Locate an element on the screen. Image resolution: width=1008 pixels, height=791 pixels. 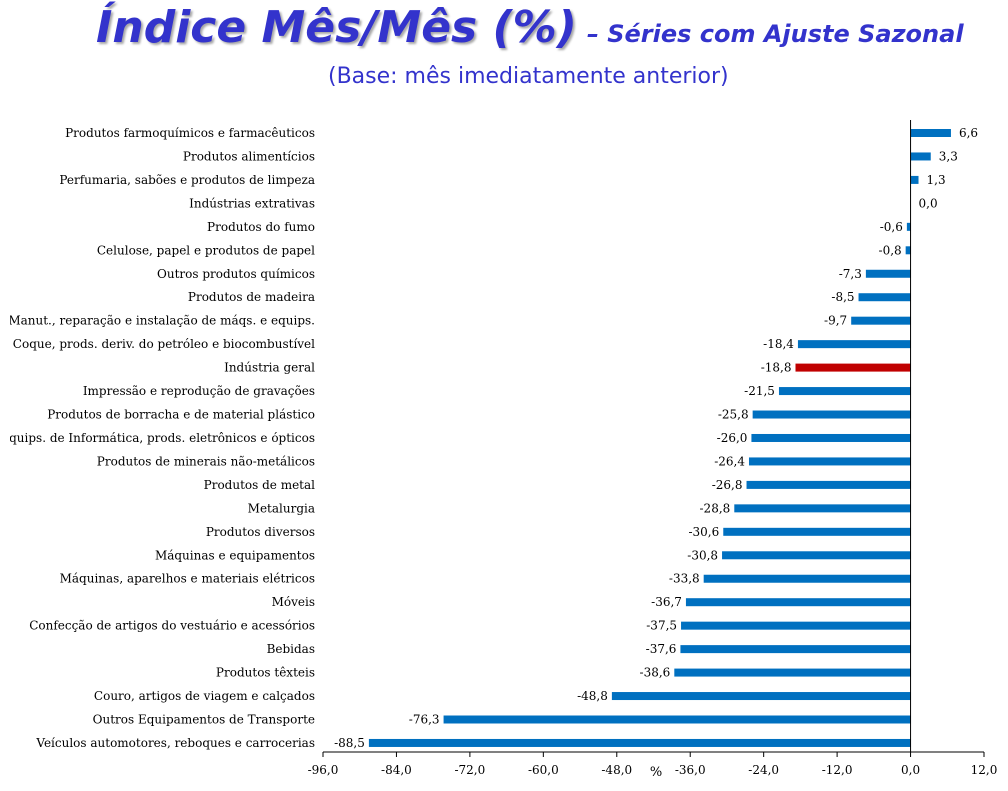
x-tick-label: -60,0 is located at coordinates (543, 770).